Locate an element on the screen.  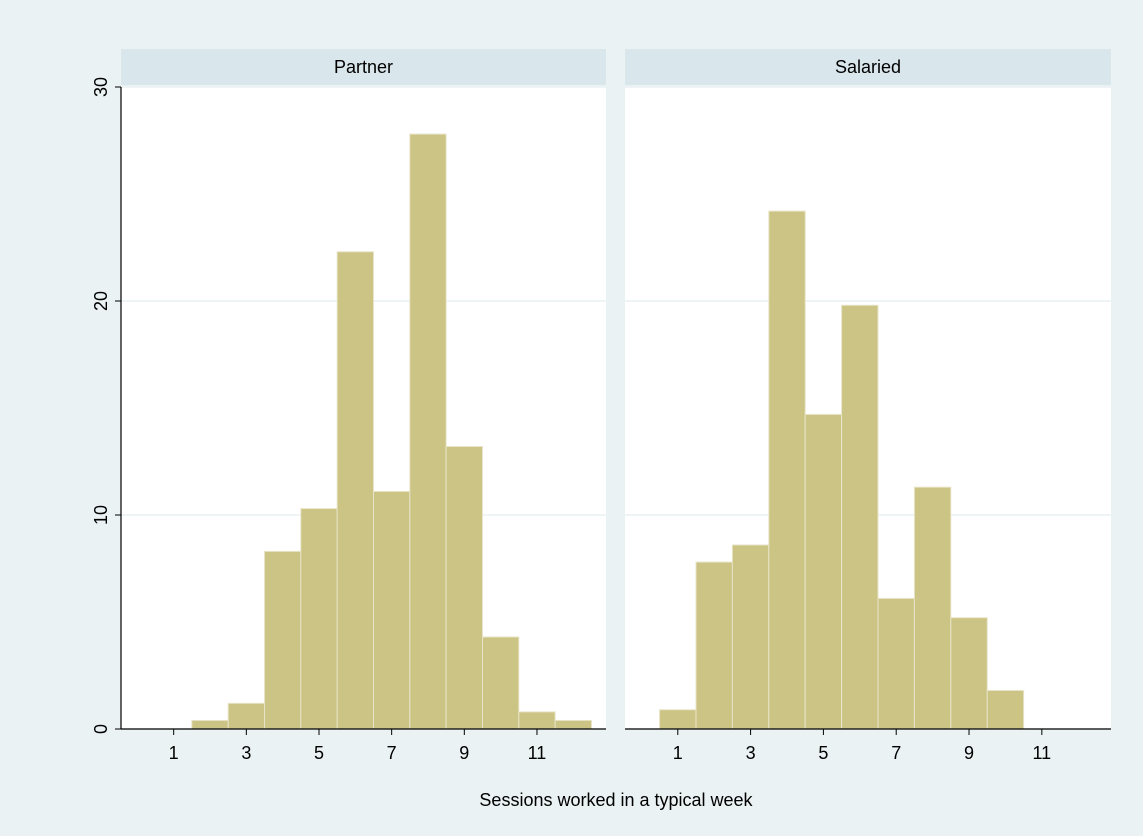
y-tick-label: 0 is located at coordinates (101, 729).